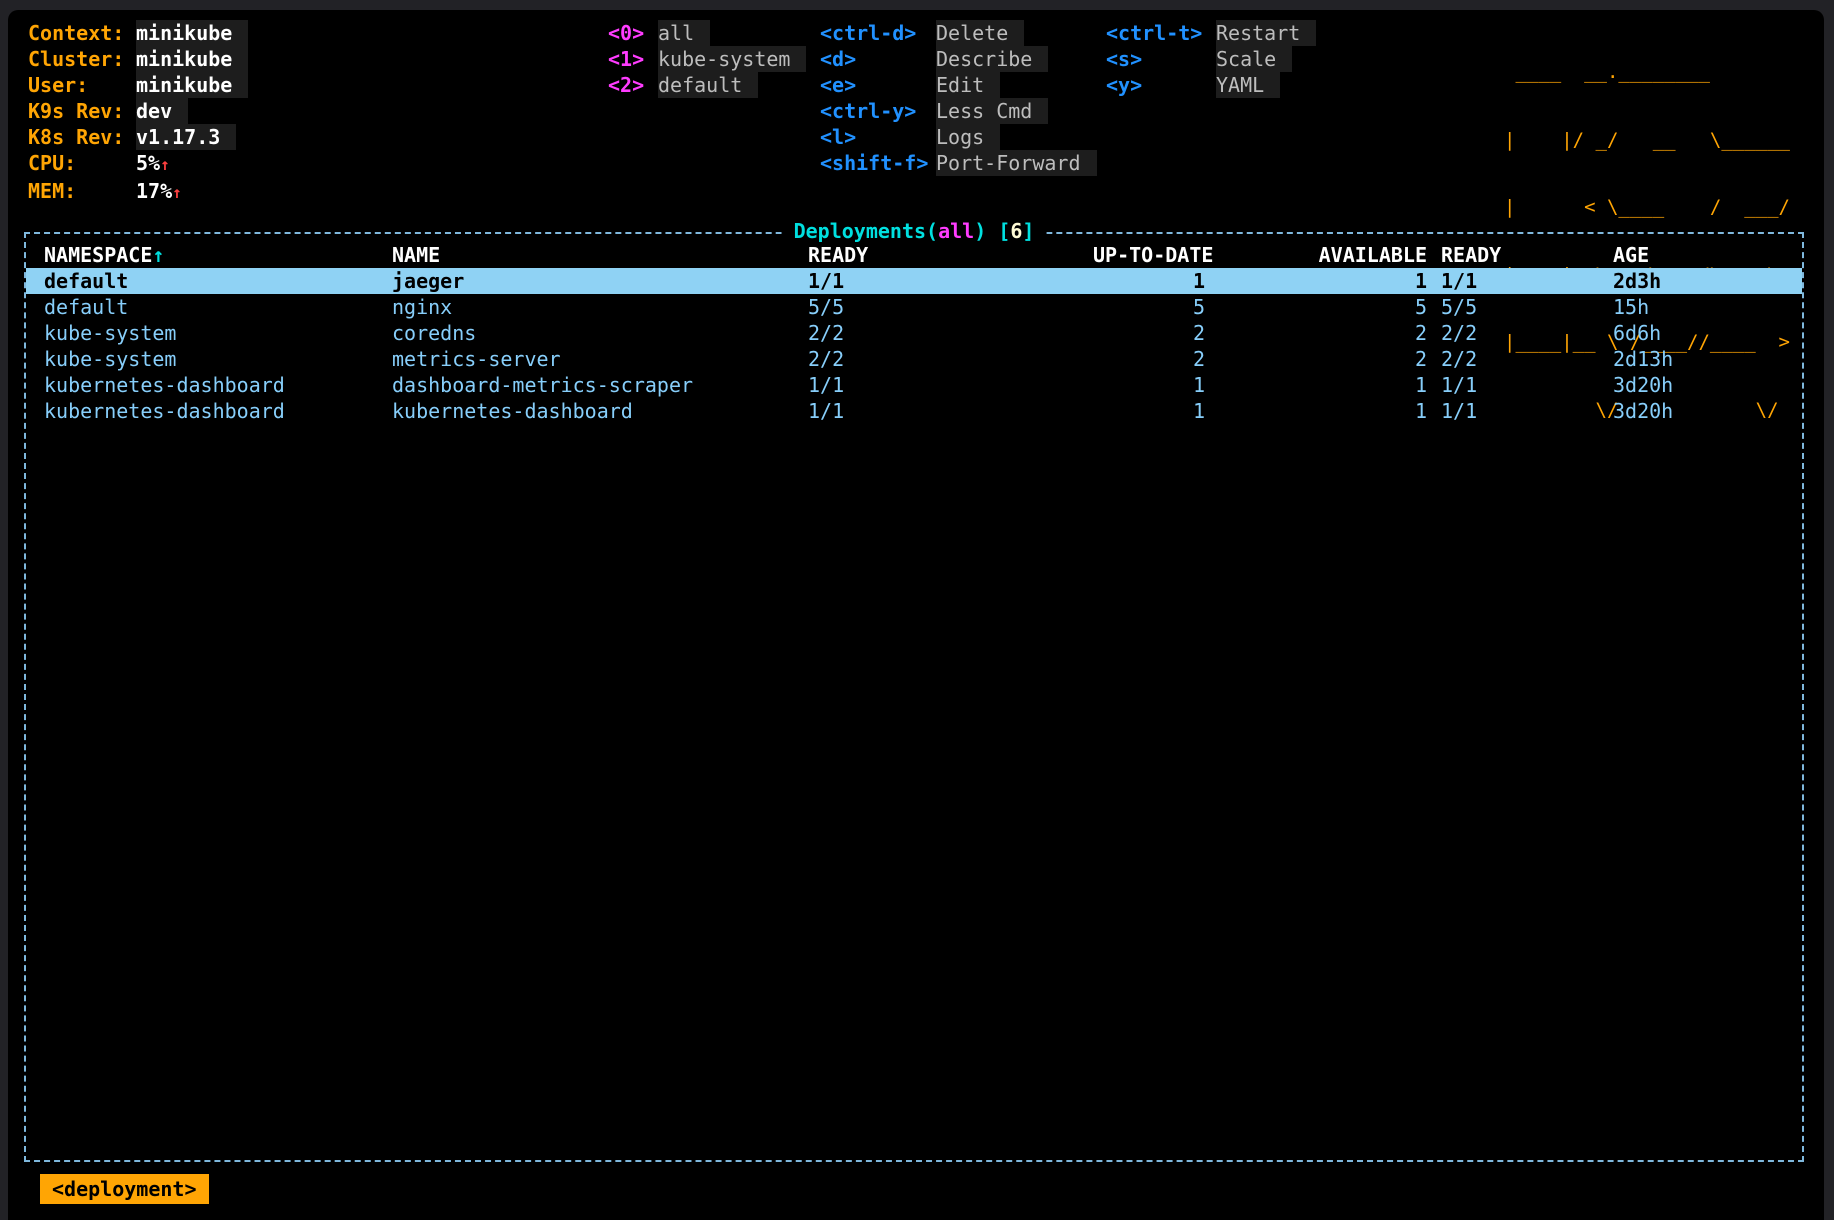  Describe the element at coordinates (434, 333) in the screenshot. I see `cell-name: coredns` at that location.